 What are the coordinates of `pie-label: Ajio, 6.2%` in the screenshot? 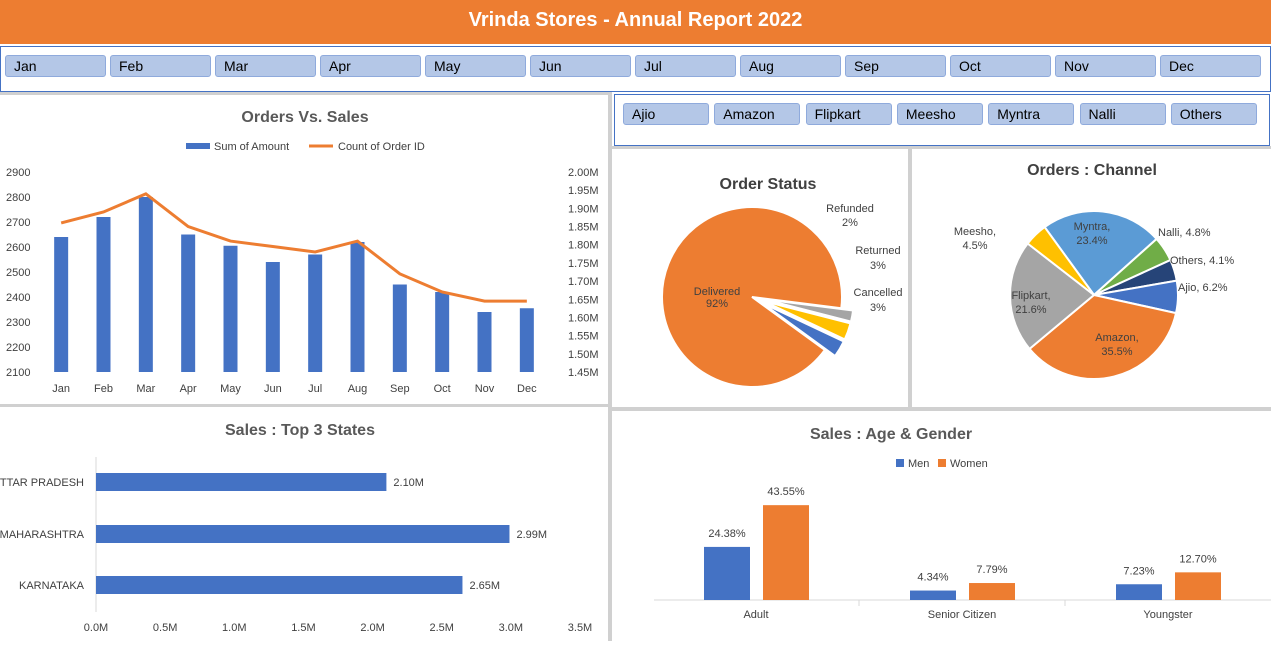 It's located at (1203, 288).